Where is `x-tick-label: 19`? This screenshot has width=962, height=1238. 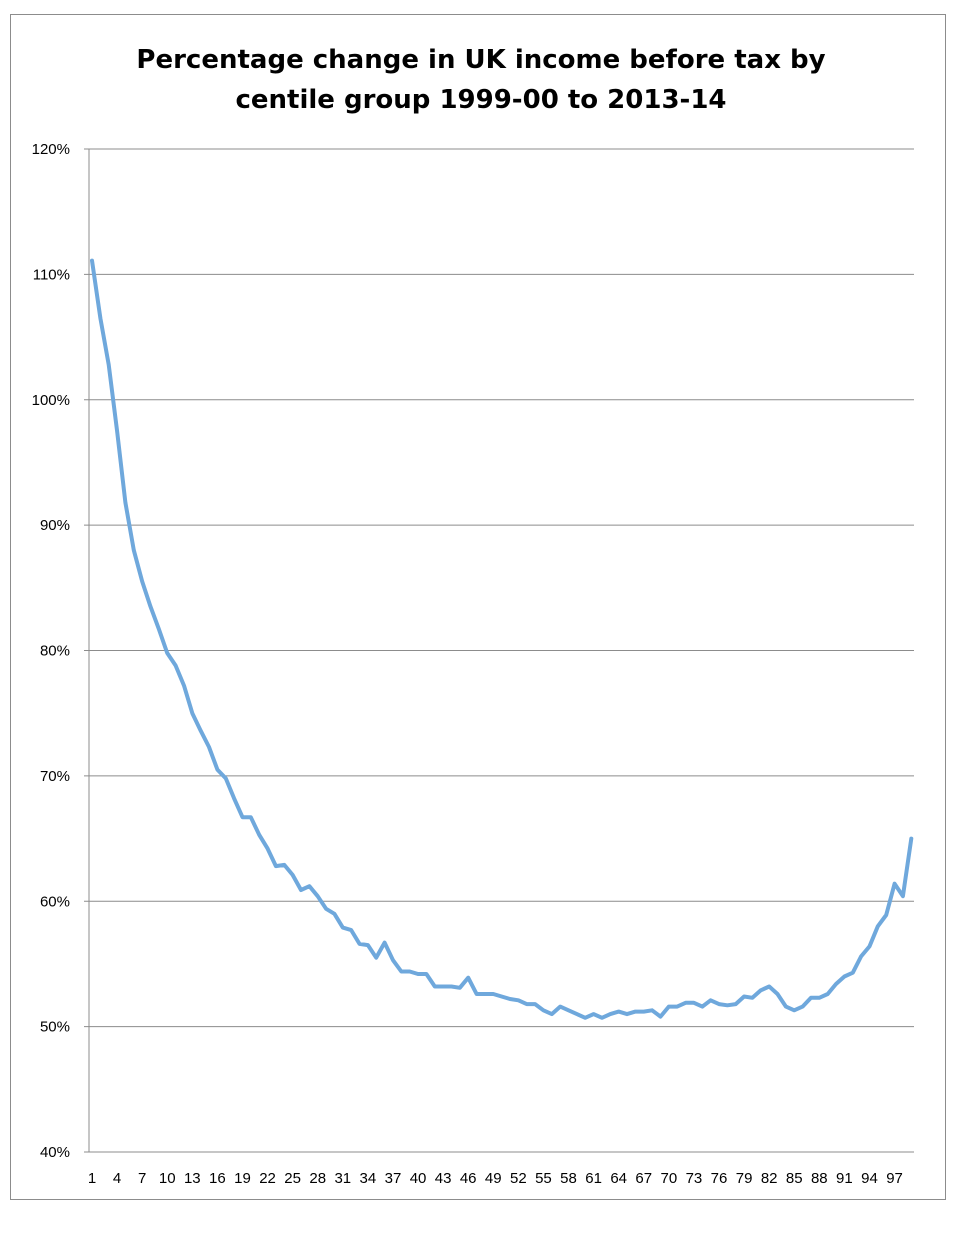 x-tick-label: 19 is located at coordinates (242, 1178).